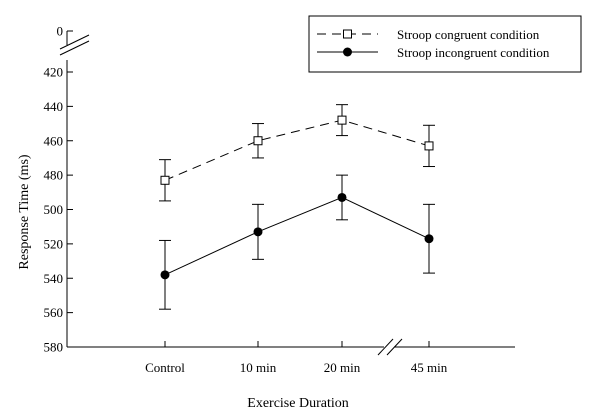 This screenshot has width=591, height=413. Describe the element at coordinates (60, 31) in the screenshot. I see `y-tick-label: 0` at that location.